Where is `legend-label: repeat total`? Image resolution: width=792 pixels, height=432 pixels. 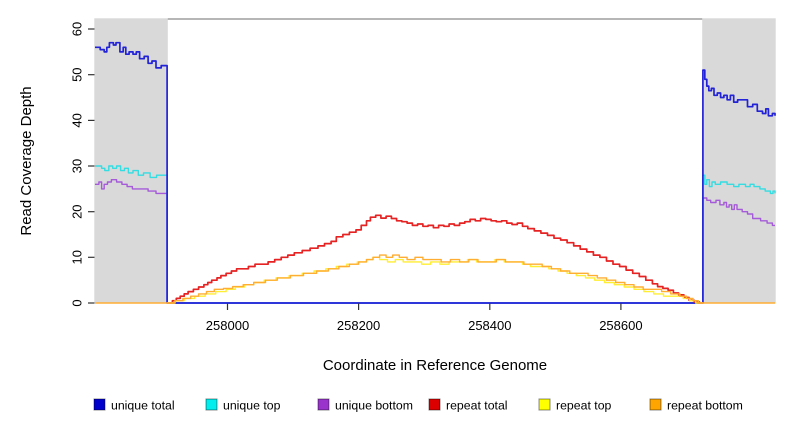 legend-label: repeat total is located at coordinates (477, 406).